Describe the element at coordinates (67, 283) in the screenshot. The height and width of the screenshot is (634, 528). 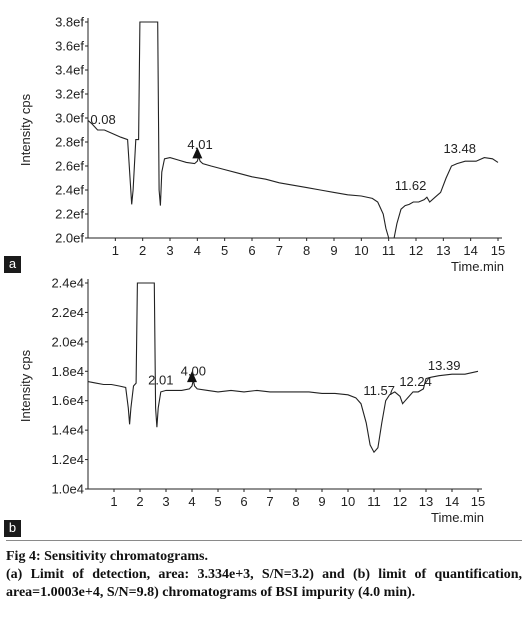
I see `y-tick-label: 2.4e4` at that location.